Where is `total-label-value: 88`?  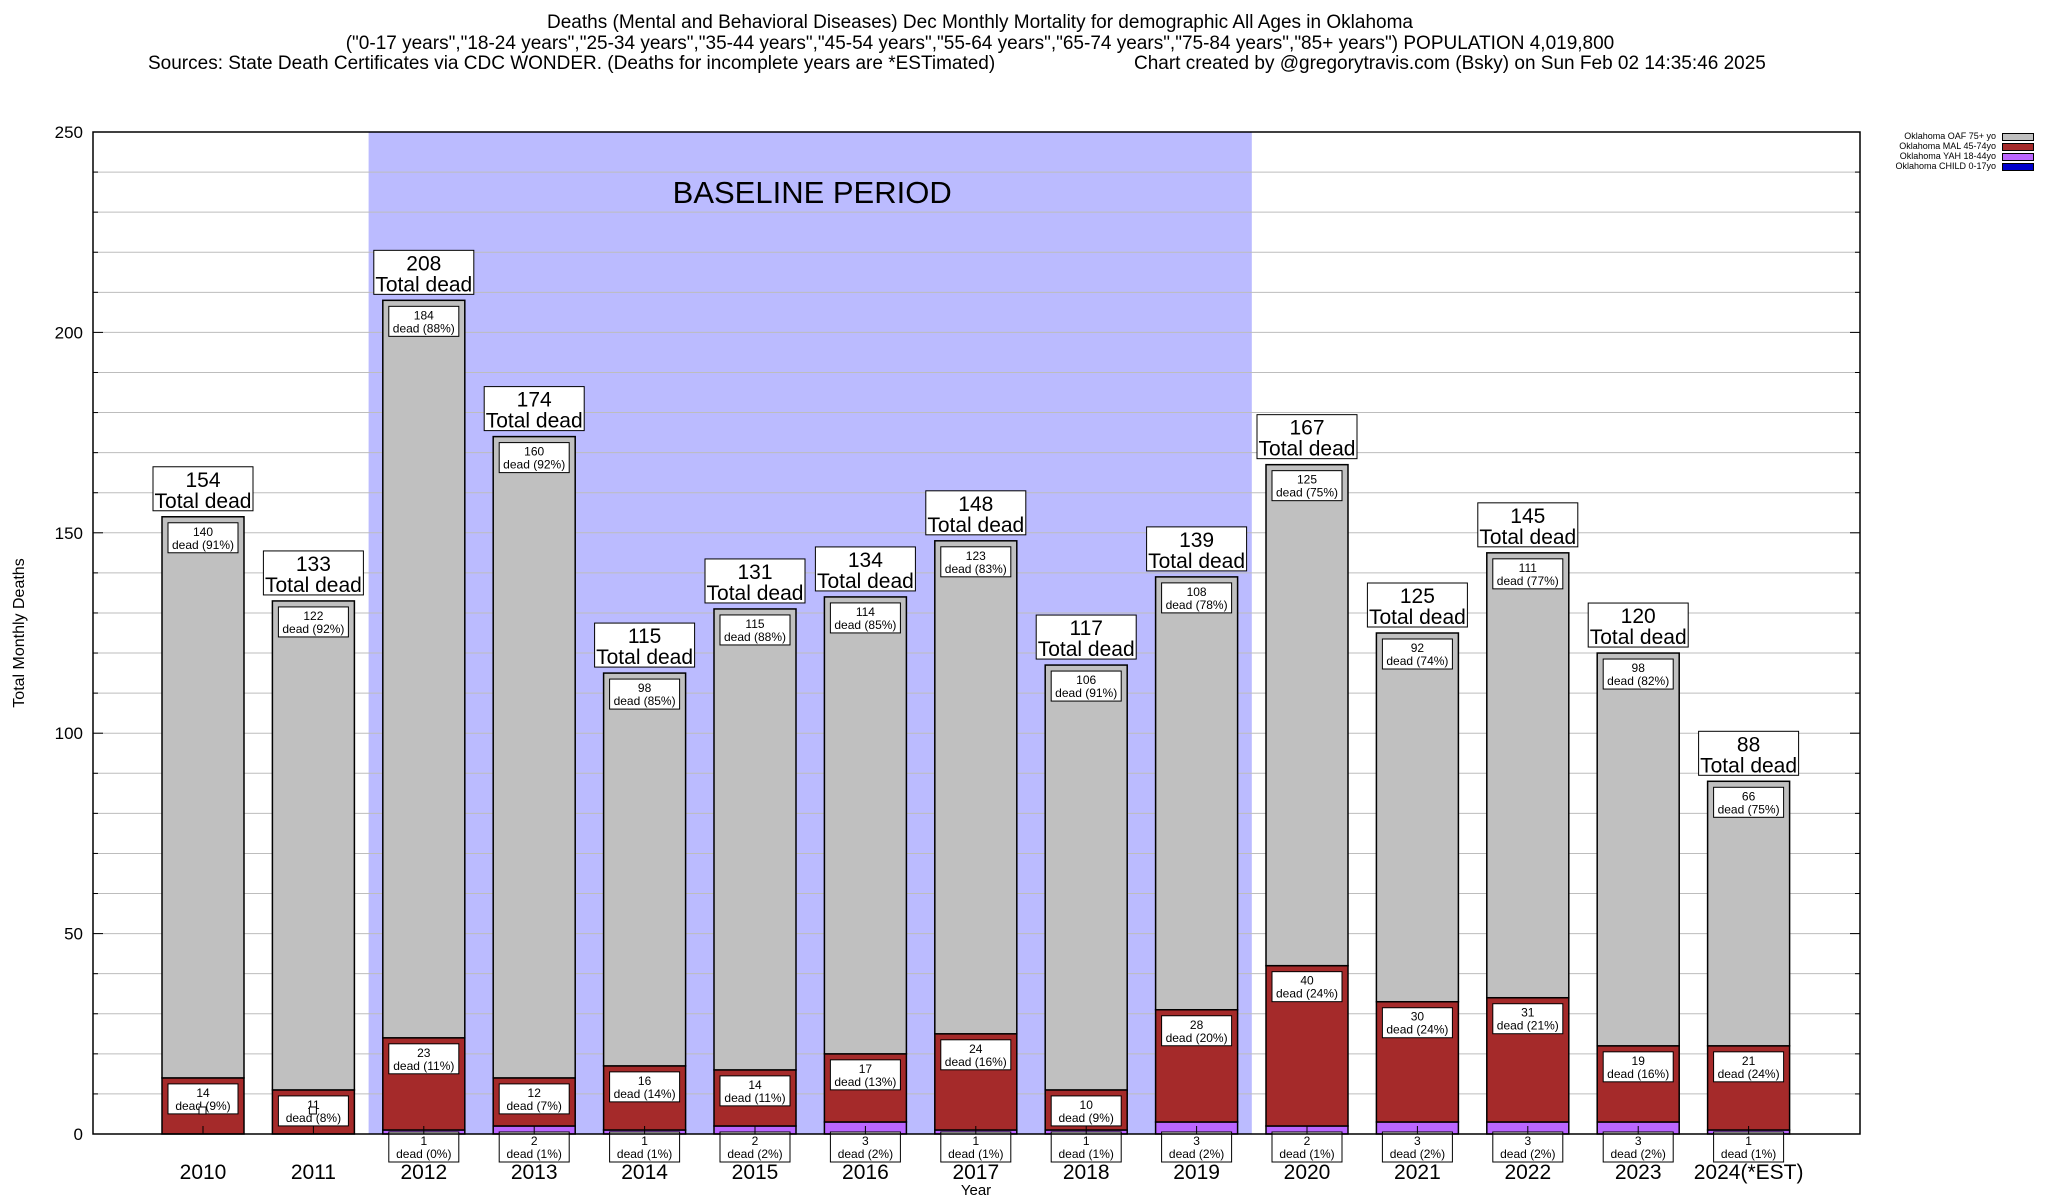 total-label-value: 88 is located at coordinates (1748, 744).